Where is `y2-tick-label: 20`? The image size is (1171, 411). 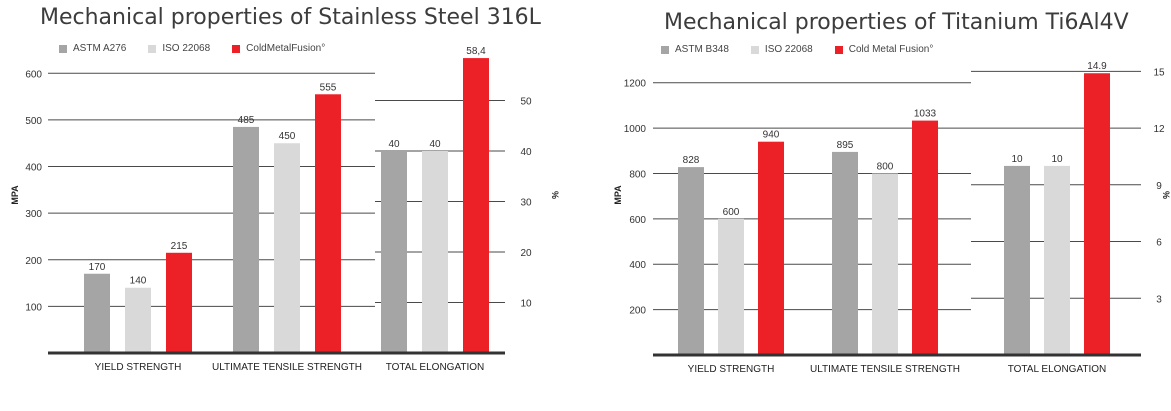
y2-tick-label: 20 is located at coordinates (526, 253).